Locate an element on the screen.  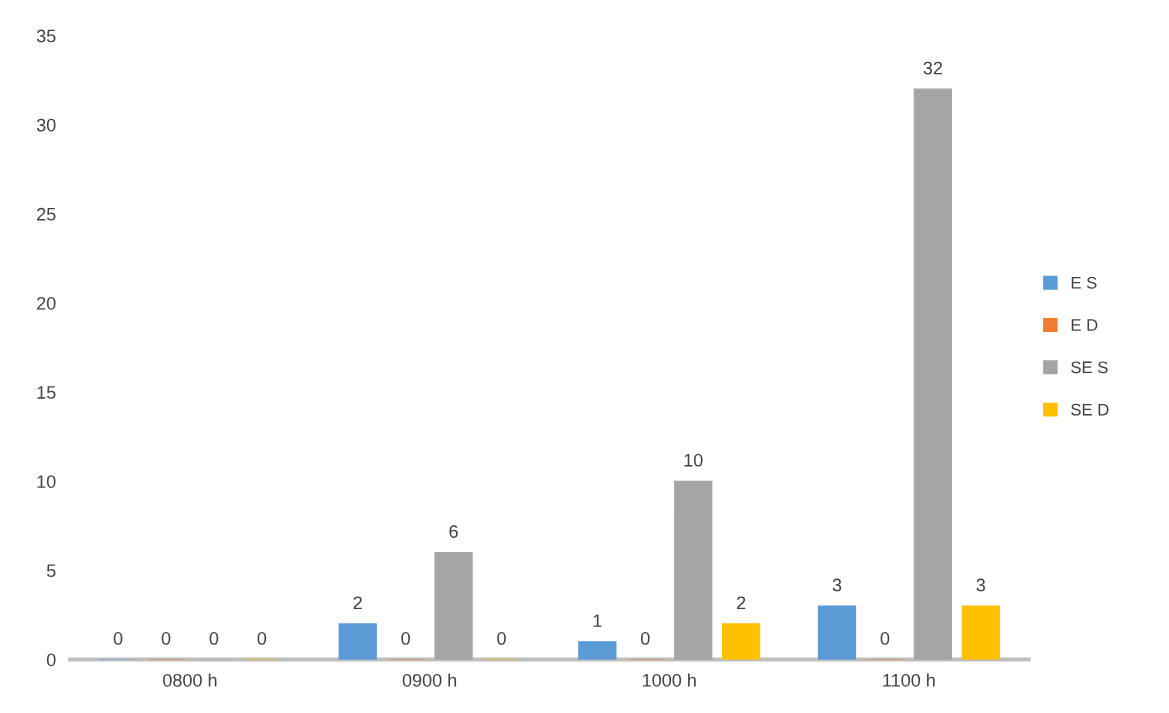
legend-label: E D is located at coordinates (1084, 325).